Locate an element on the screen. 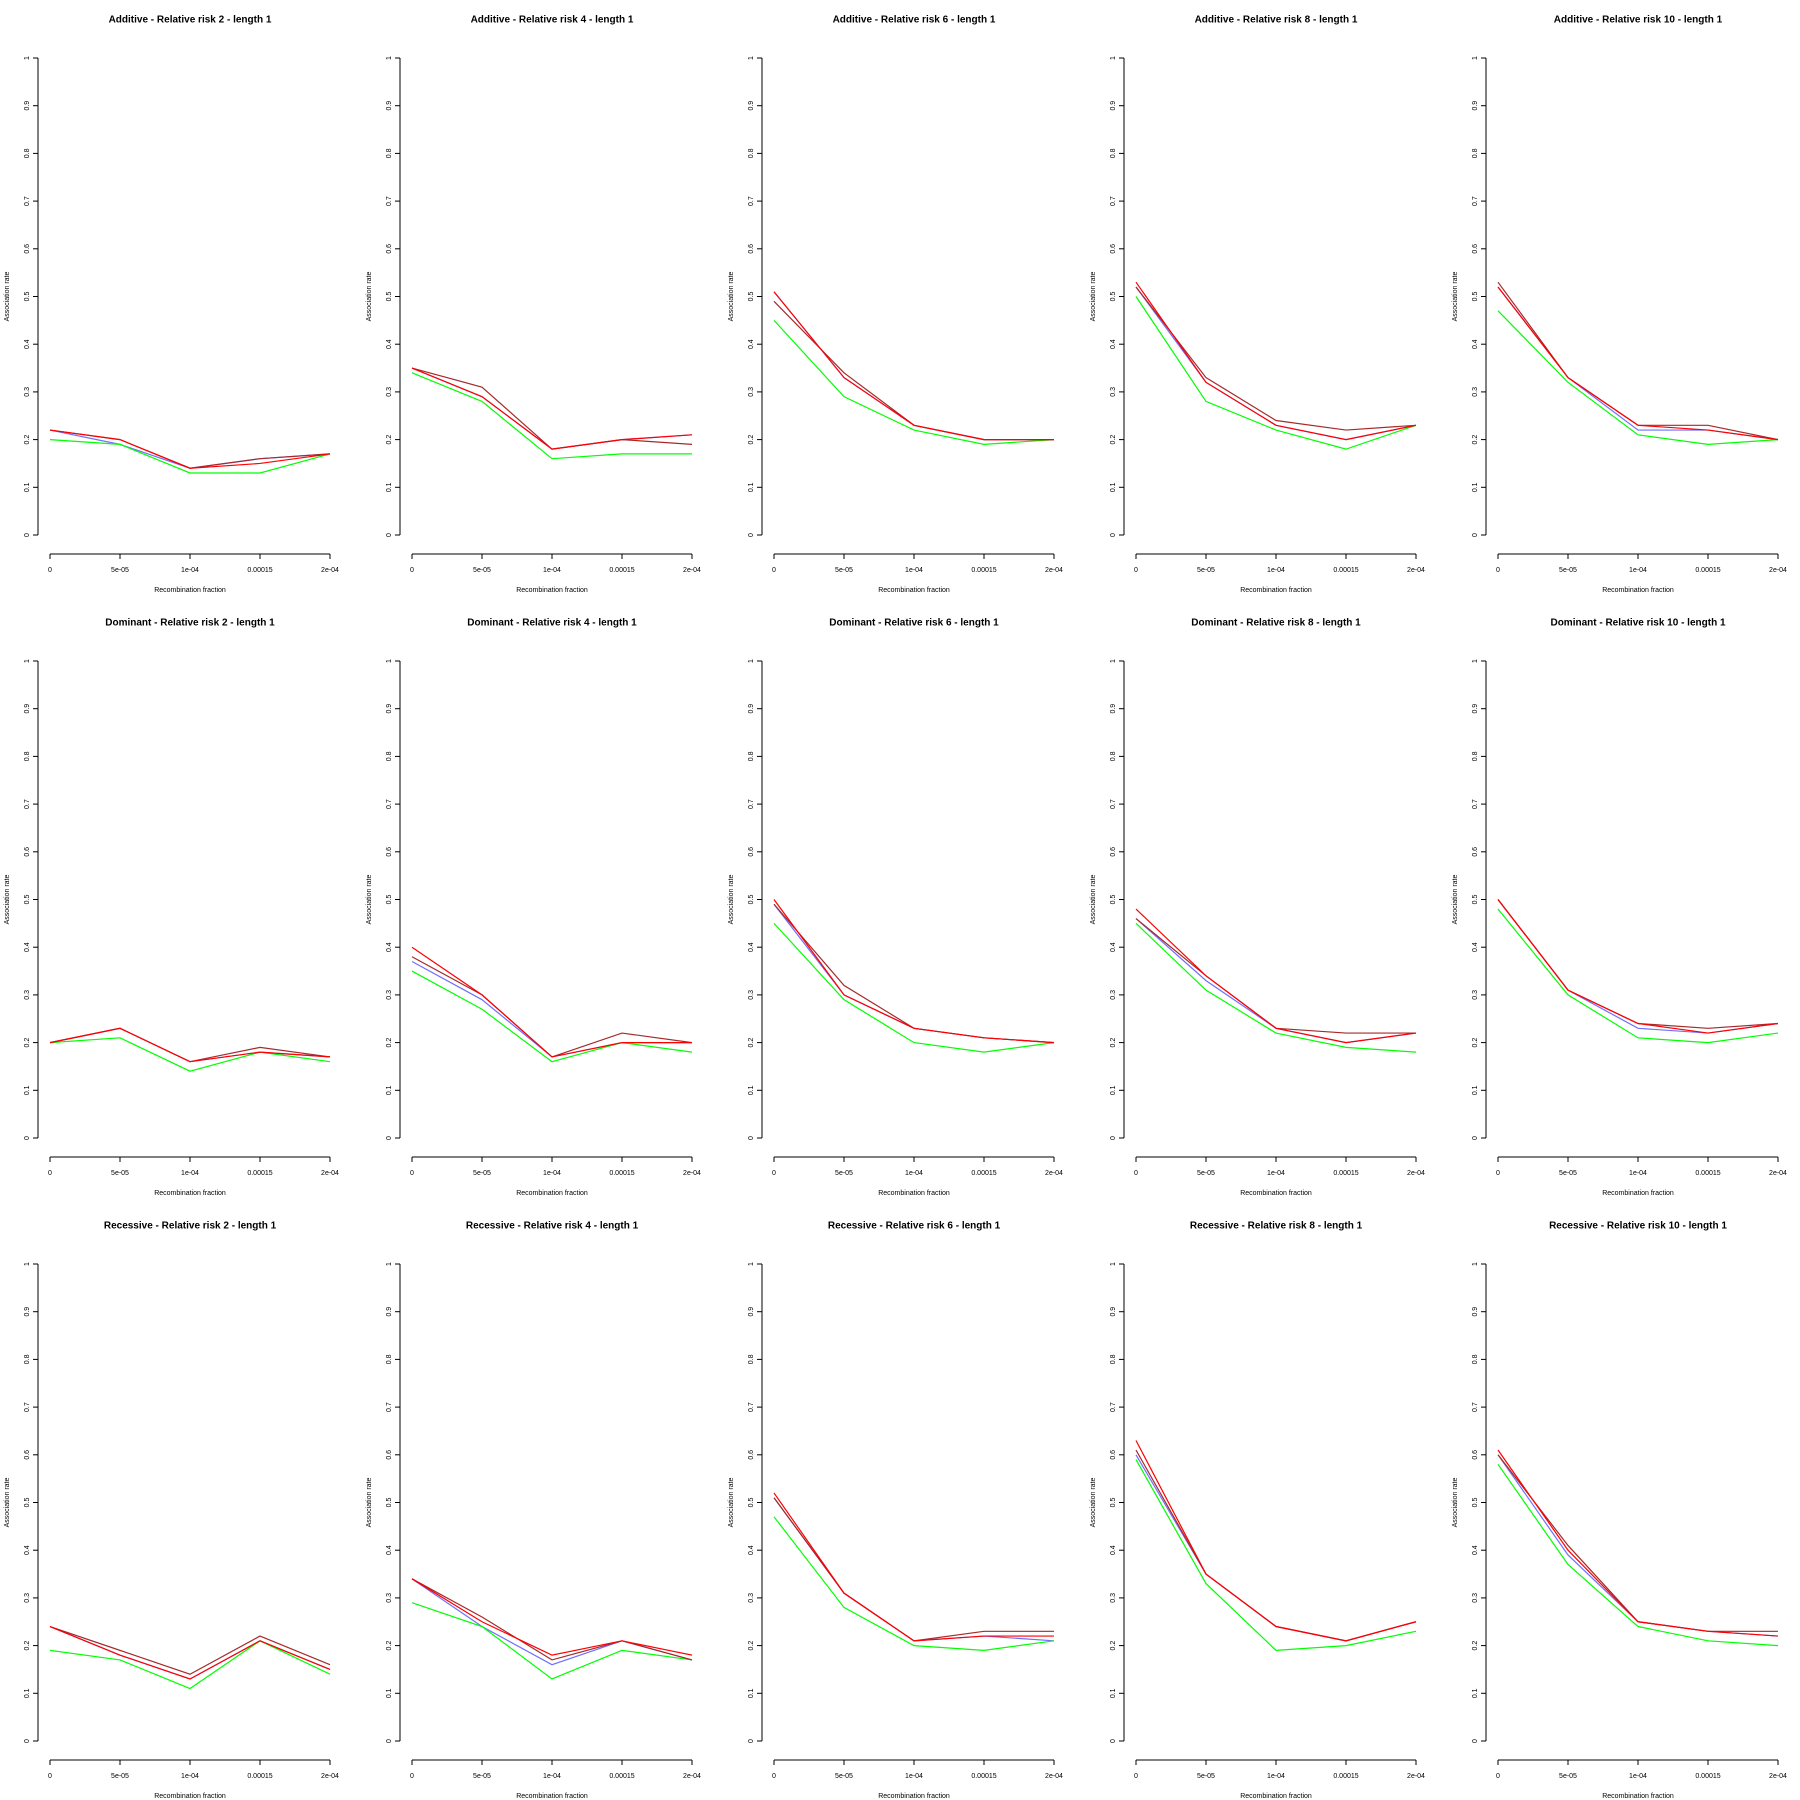 The width and height of the screenshot is (1800, 1800). y-tick-label: 0.2 is located at coordinates (389, 1646).